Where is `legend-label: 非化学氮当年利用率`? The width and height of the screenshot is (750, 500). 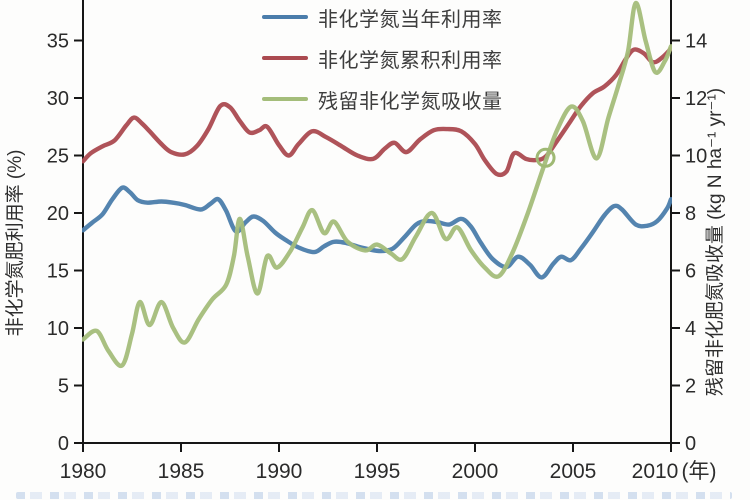
legend-label: 非化学氮当年利用率 is located at coordinates (410, 19).